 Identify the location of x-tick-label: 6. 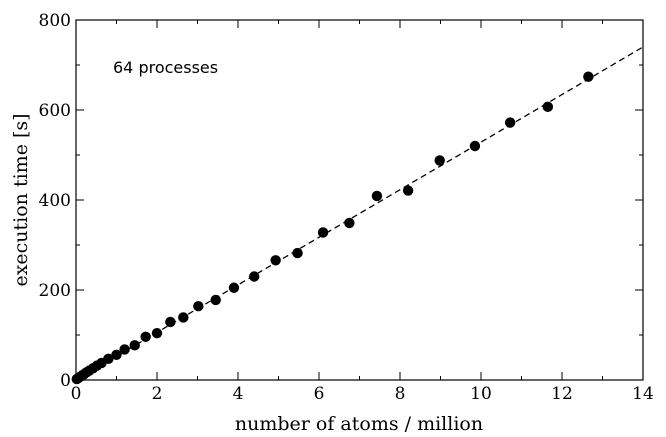
(319, 394).